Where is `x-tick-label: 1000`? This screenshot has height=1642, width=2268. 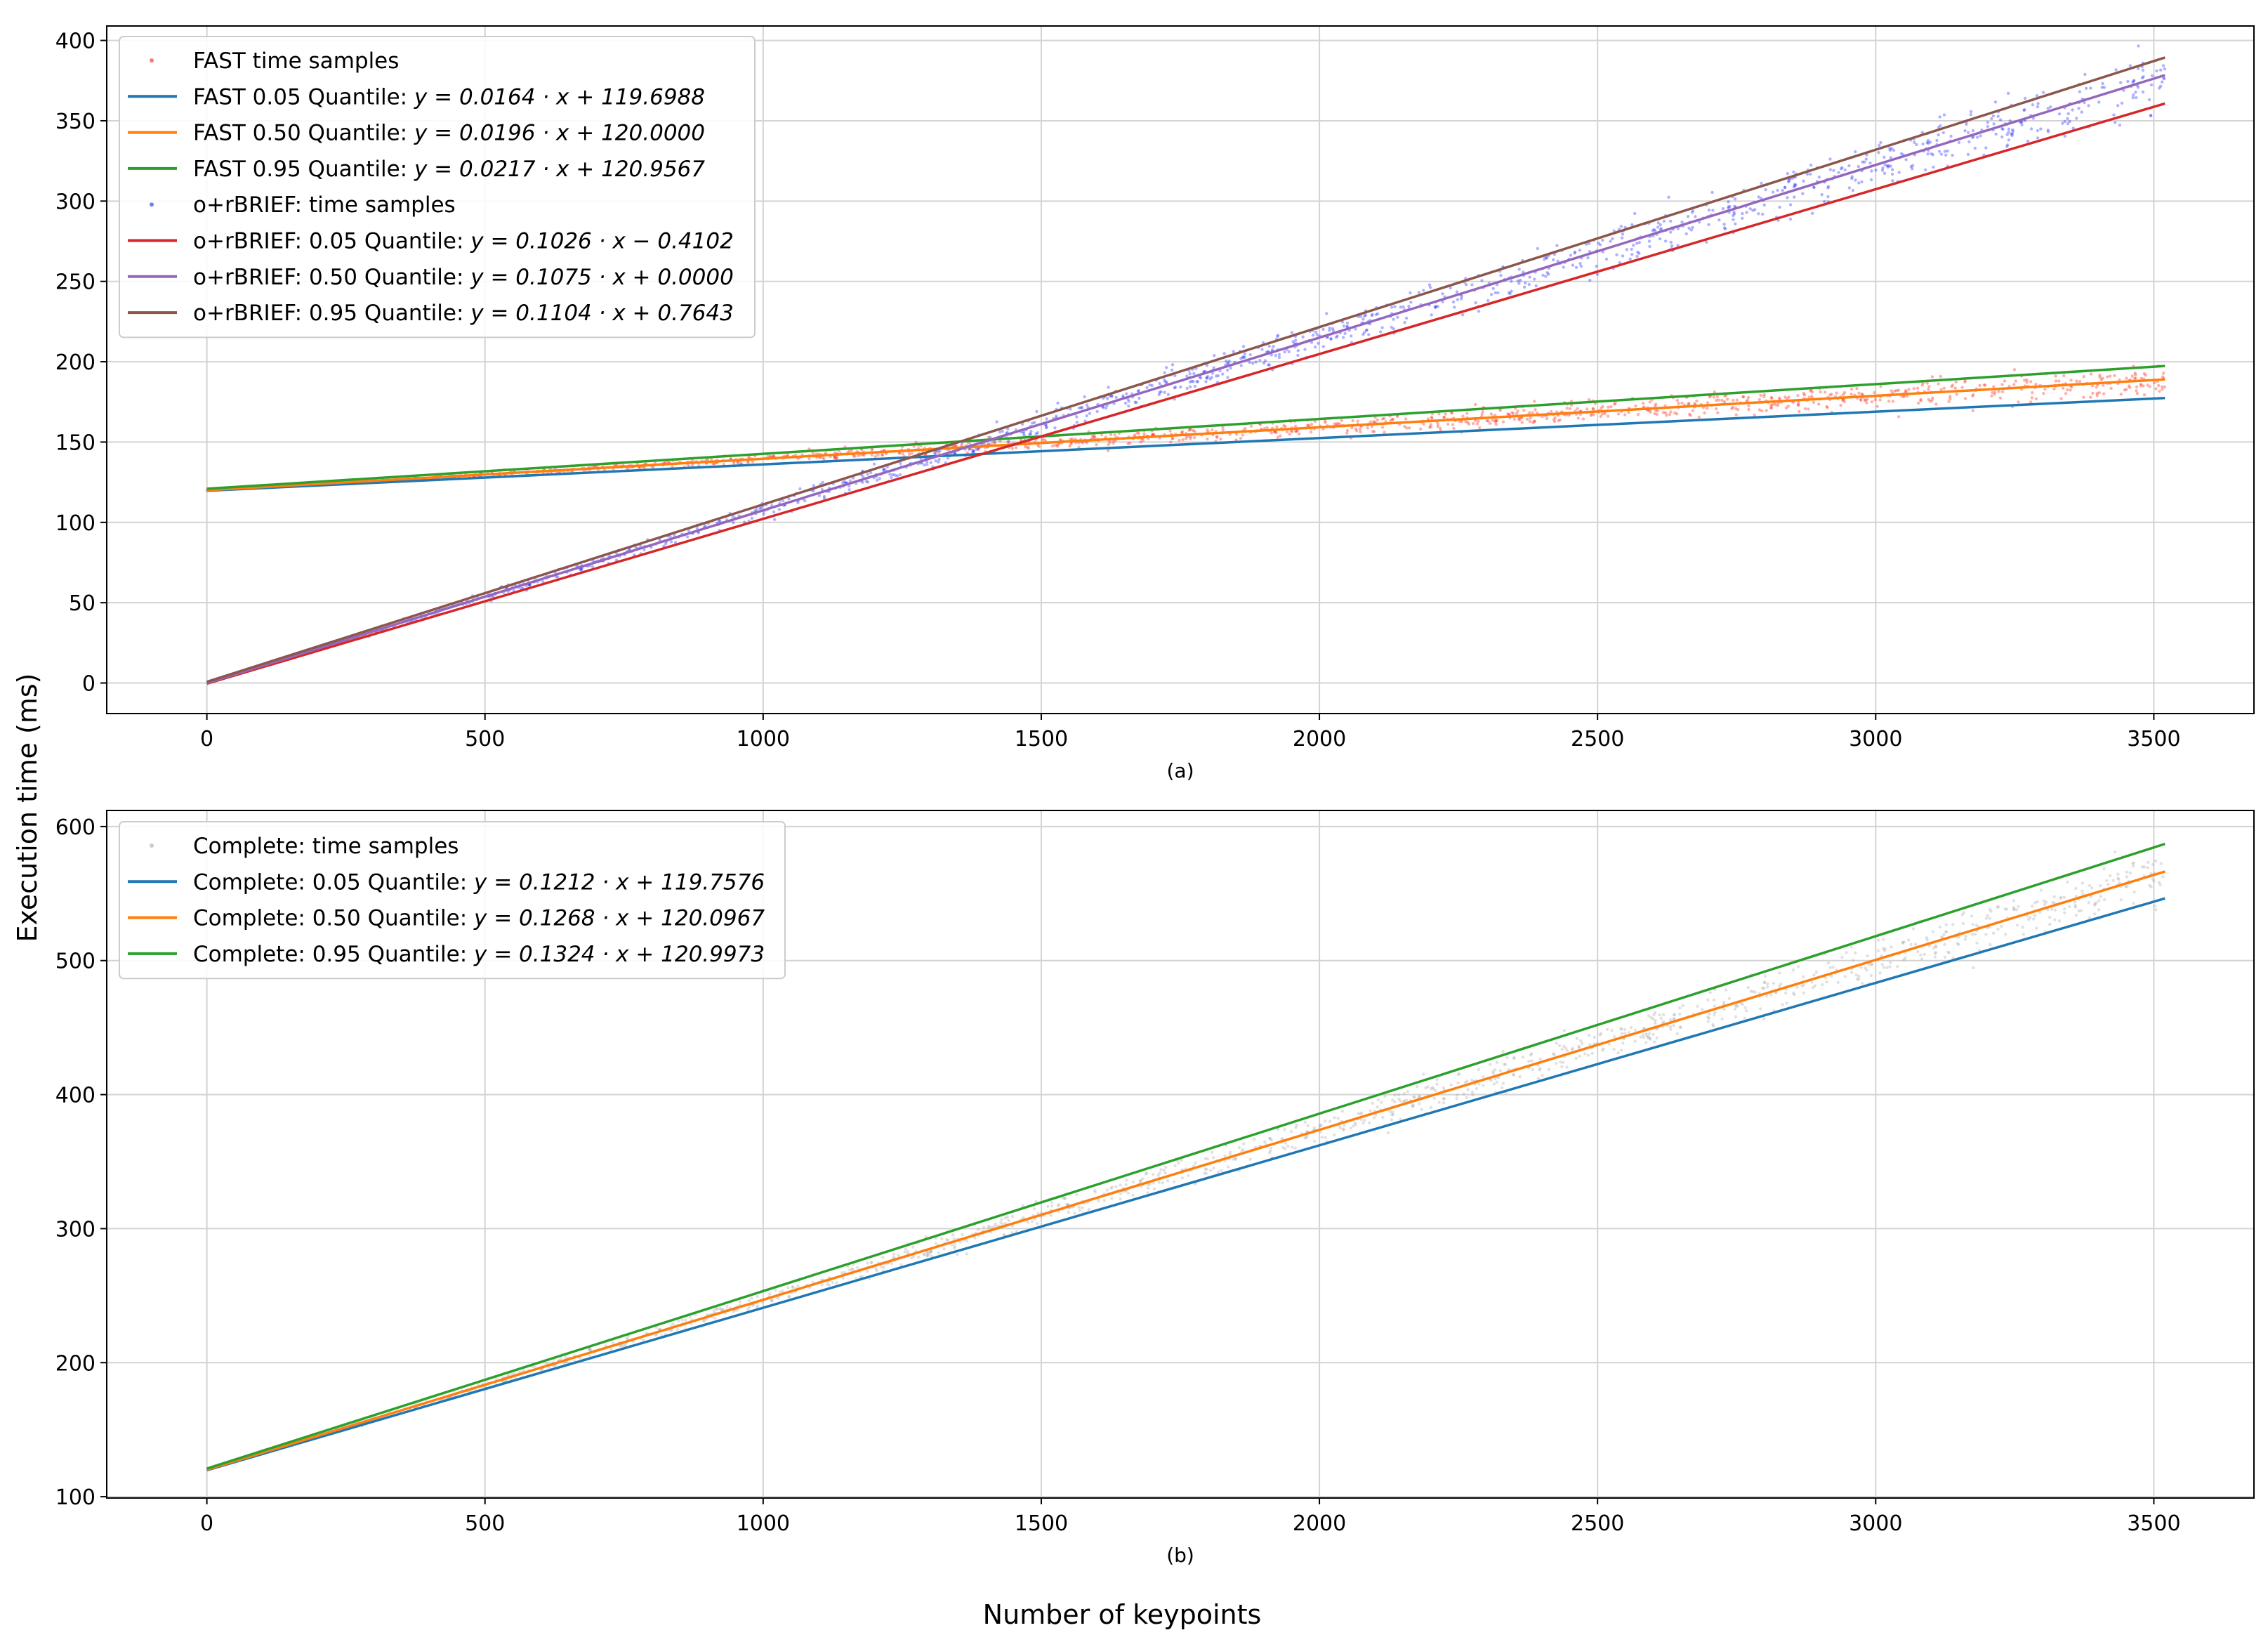
x-tick-label: 1000 is located at coordinates (763, 1524).